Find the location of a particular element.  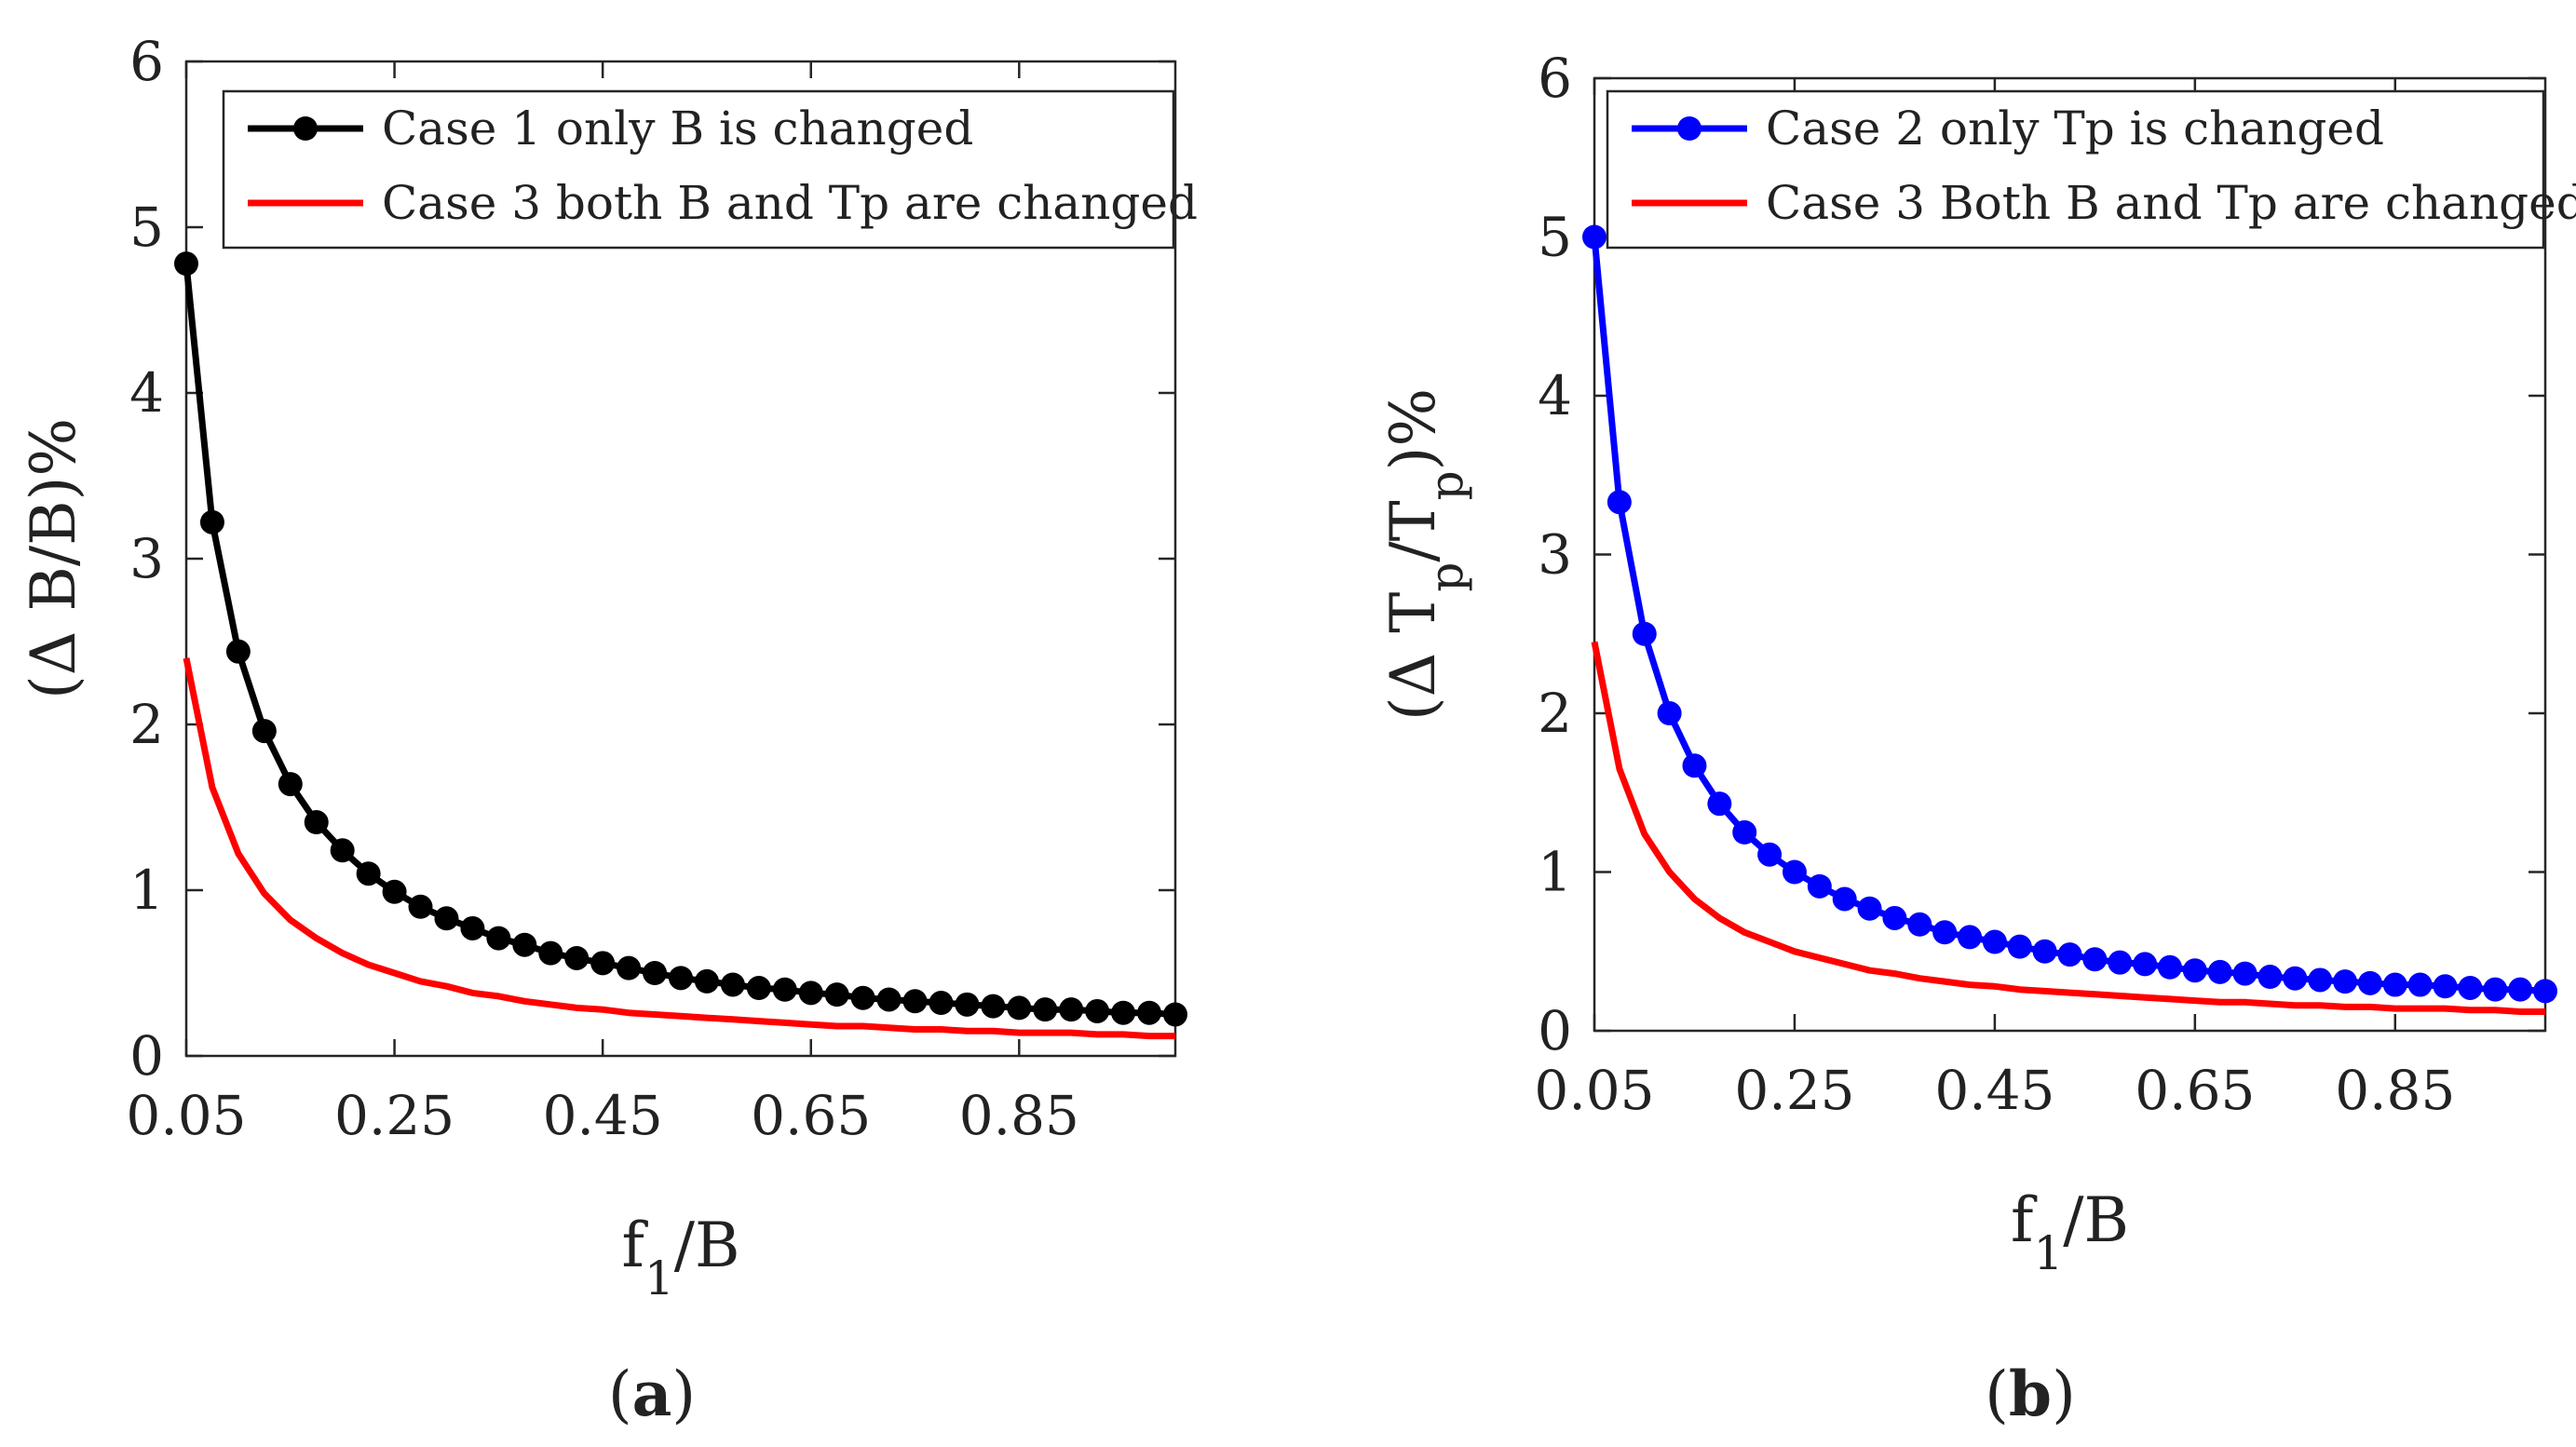

legend-label-1: Case 1 only B is changed is located at coordinates (677, 128).